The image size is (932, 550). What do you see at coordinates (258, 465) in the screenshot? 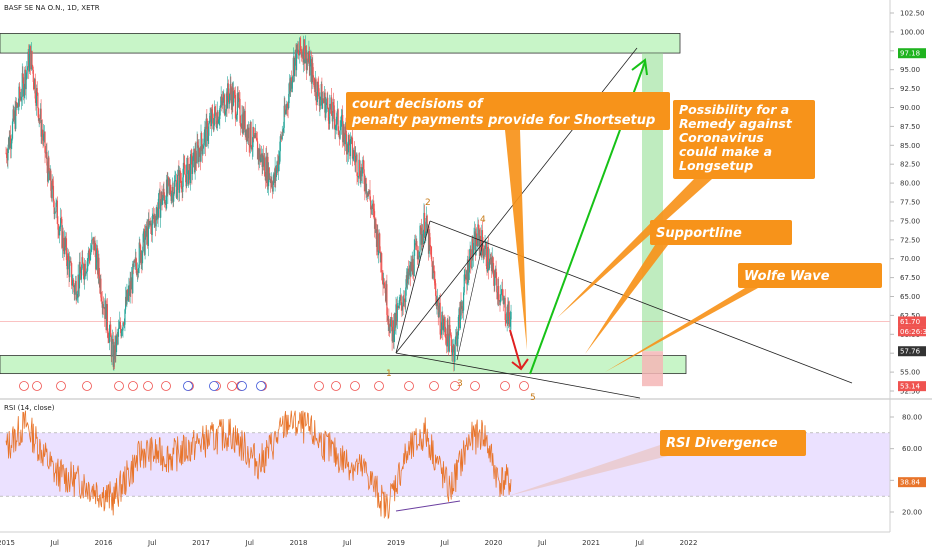
I see `rsi-line` at bounding box center [258, 465].